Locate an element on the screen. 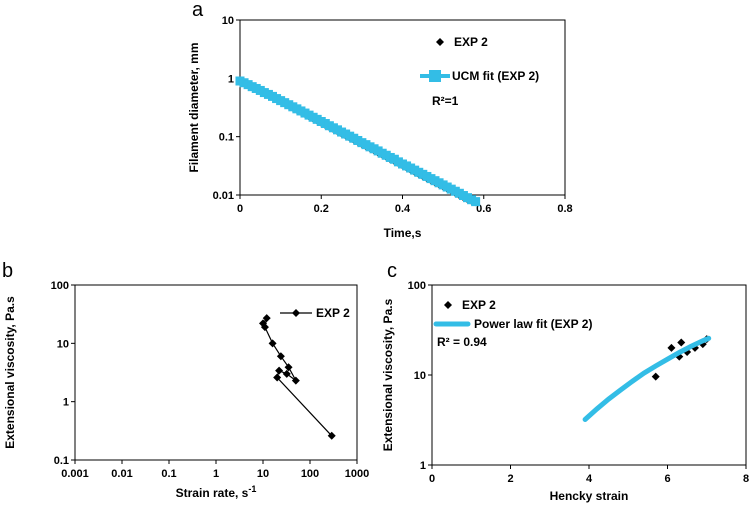  x-tick-label-c: 4 is located at coordinates (589, 479).